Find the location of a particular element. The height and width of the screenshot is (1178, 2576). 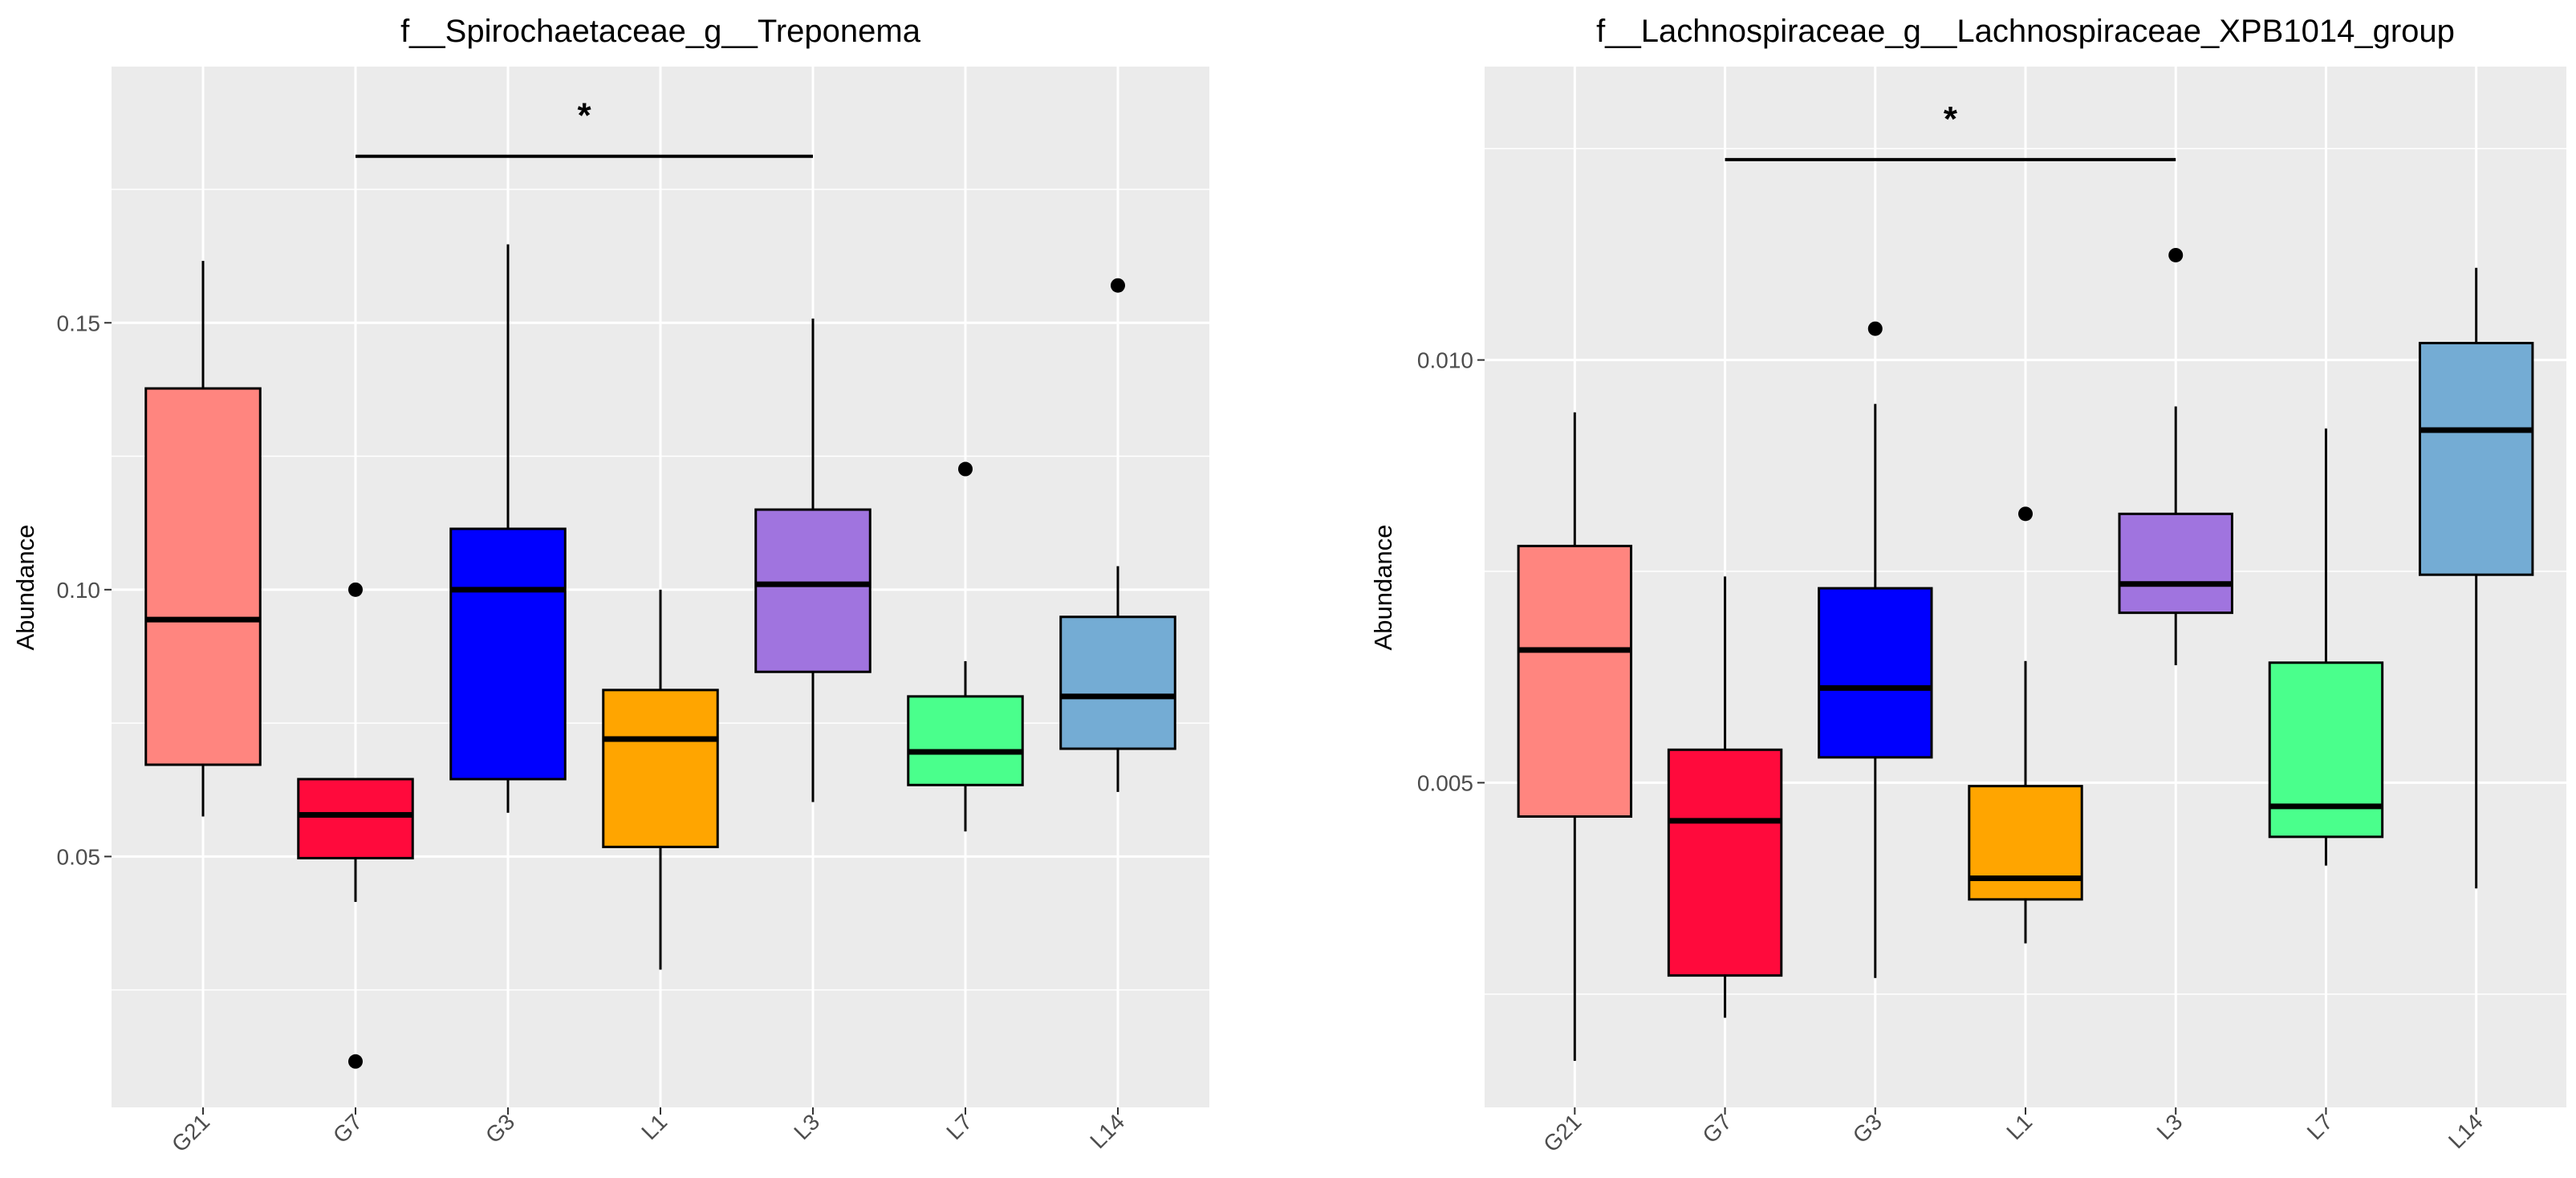

chart-title: f__Spirochaetaceae_g__Treponema is located at coordinates (660, 32).